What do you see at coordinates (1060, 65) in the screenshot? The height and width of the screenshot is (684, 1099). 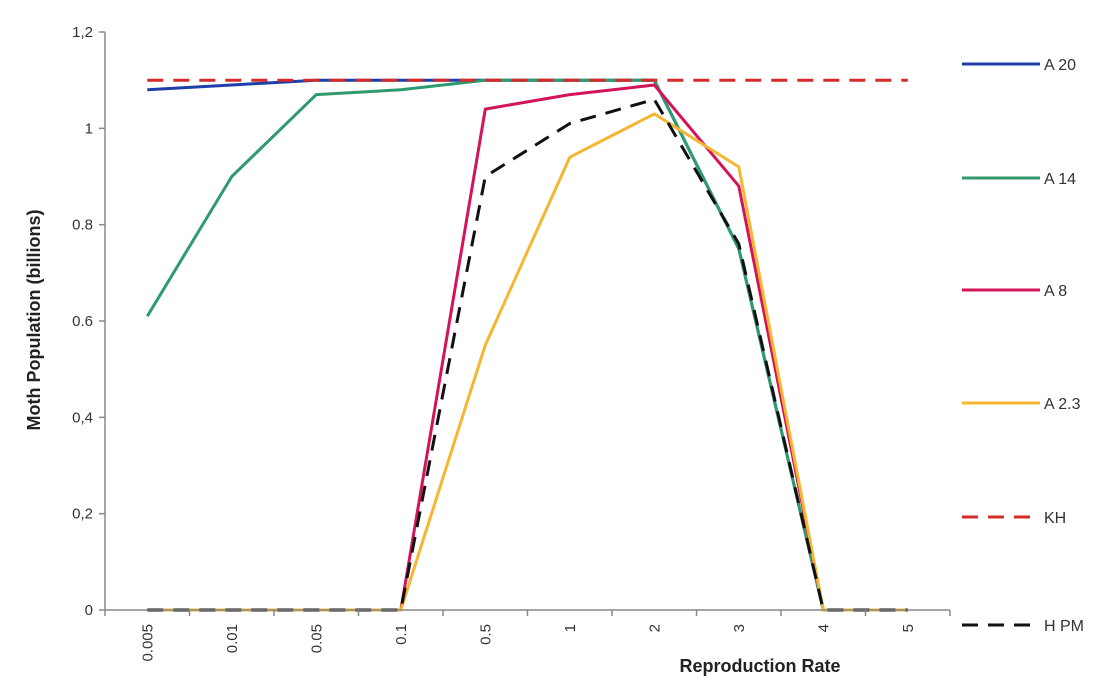 I see `legend-label-a-20: A 20` at bounding box center [1060, 65].